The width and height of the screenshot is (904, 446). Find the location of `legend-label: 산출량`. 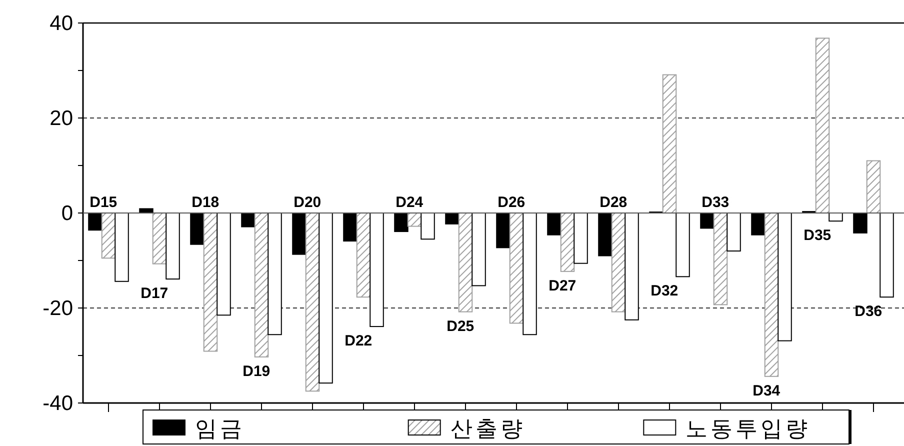

legend-label: 산출량 is located at coordinates (488, 428).